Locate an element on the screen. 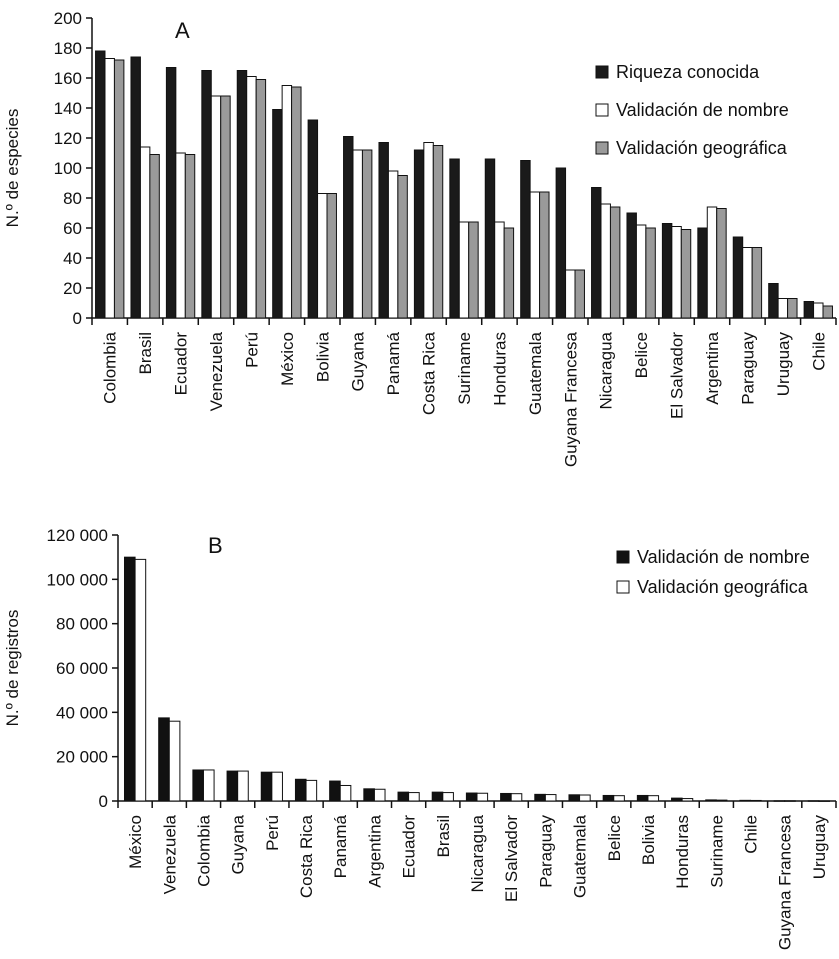 This screenshot has height=959, width=839. y-tick-label: 120 is located at coordinates (68, 138).